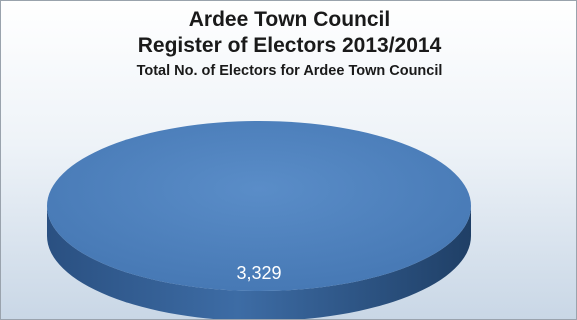 The image size is (577, 320). Describe the element at coordinates (258, 273) in the screenshot. I see `pie-data-label: 3,329` at that location.